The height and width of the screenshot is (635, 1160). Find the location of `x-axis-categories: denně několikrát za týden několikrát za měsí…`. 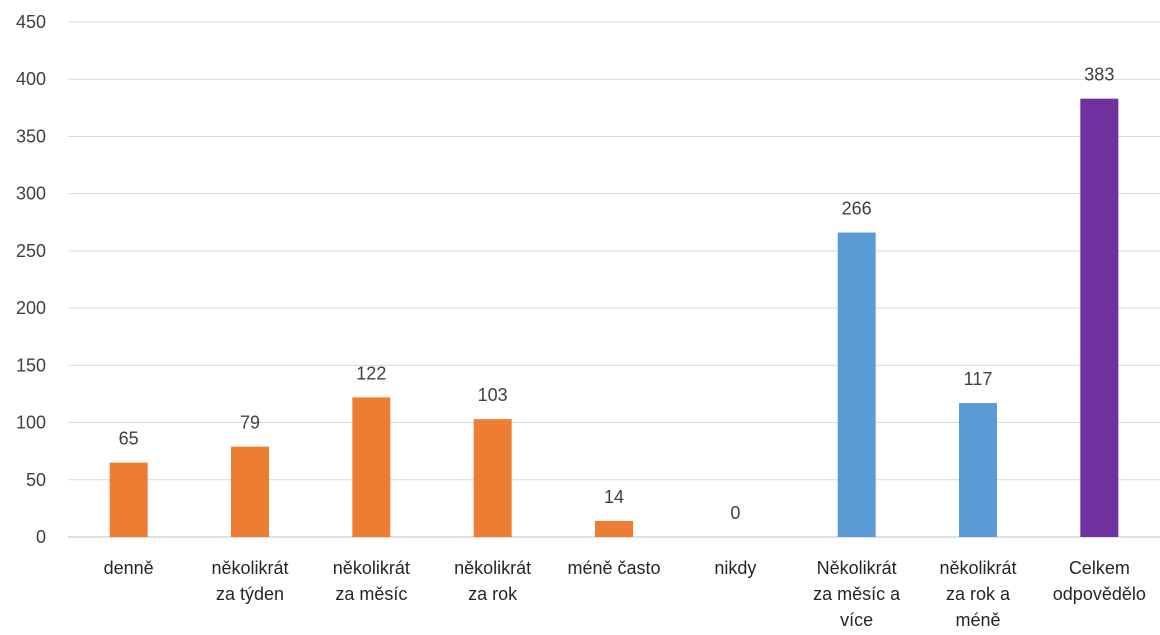

x-axis-categories: denně několikrát za týden několikrát za měsí… is located at coordinates (625, 594).